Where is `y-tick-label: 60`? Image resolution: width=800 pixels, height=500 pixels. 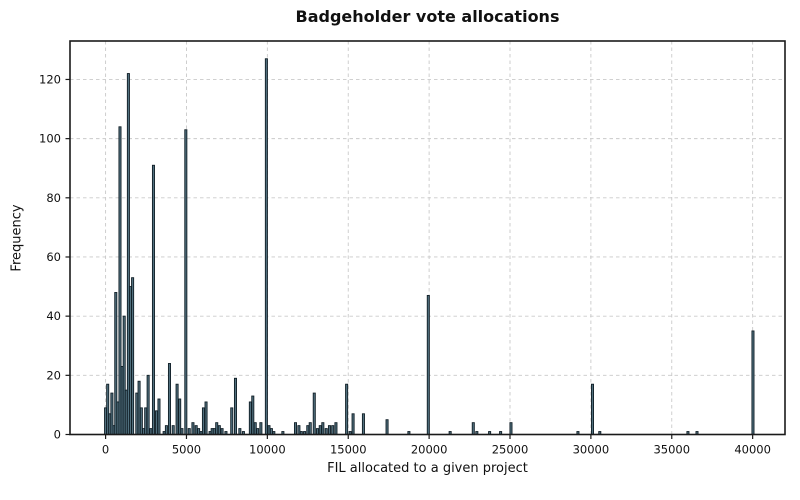
y-tick-label: 60 is located at coordinates (53, 257).